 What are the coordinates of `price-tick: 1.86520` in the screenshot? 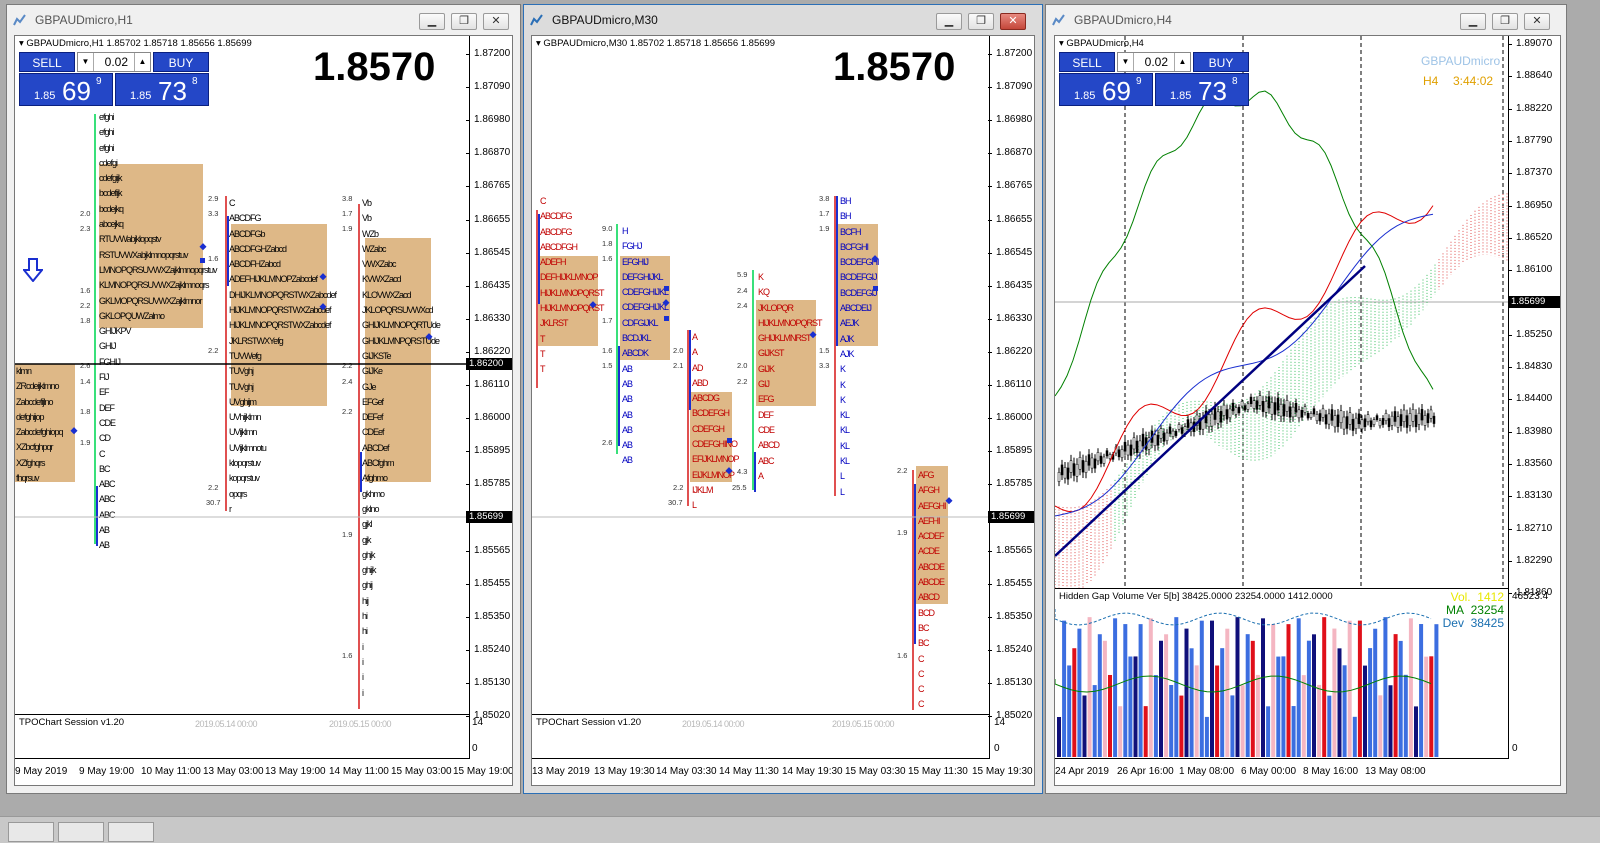 It's located at (1530, 237).